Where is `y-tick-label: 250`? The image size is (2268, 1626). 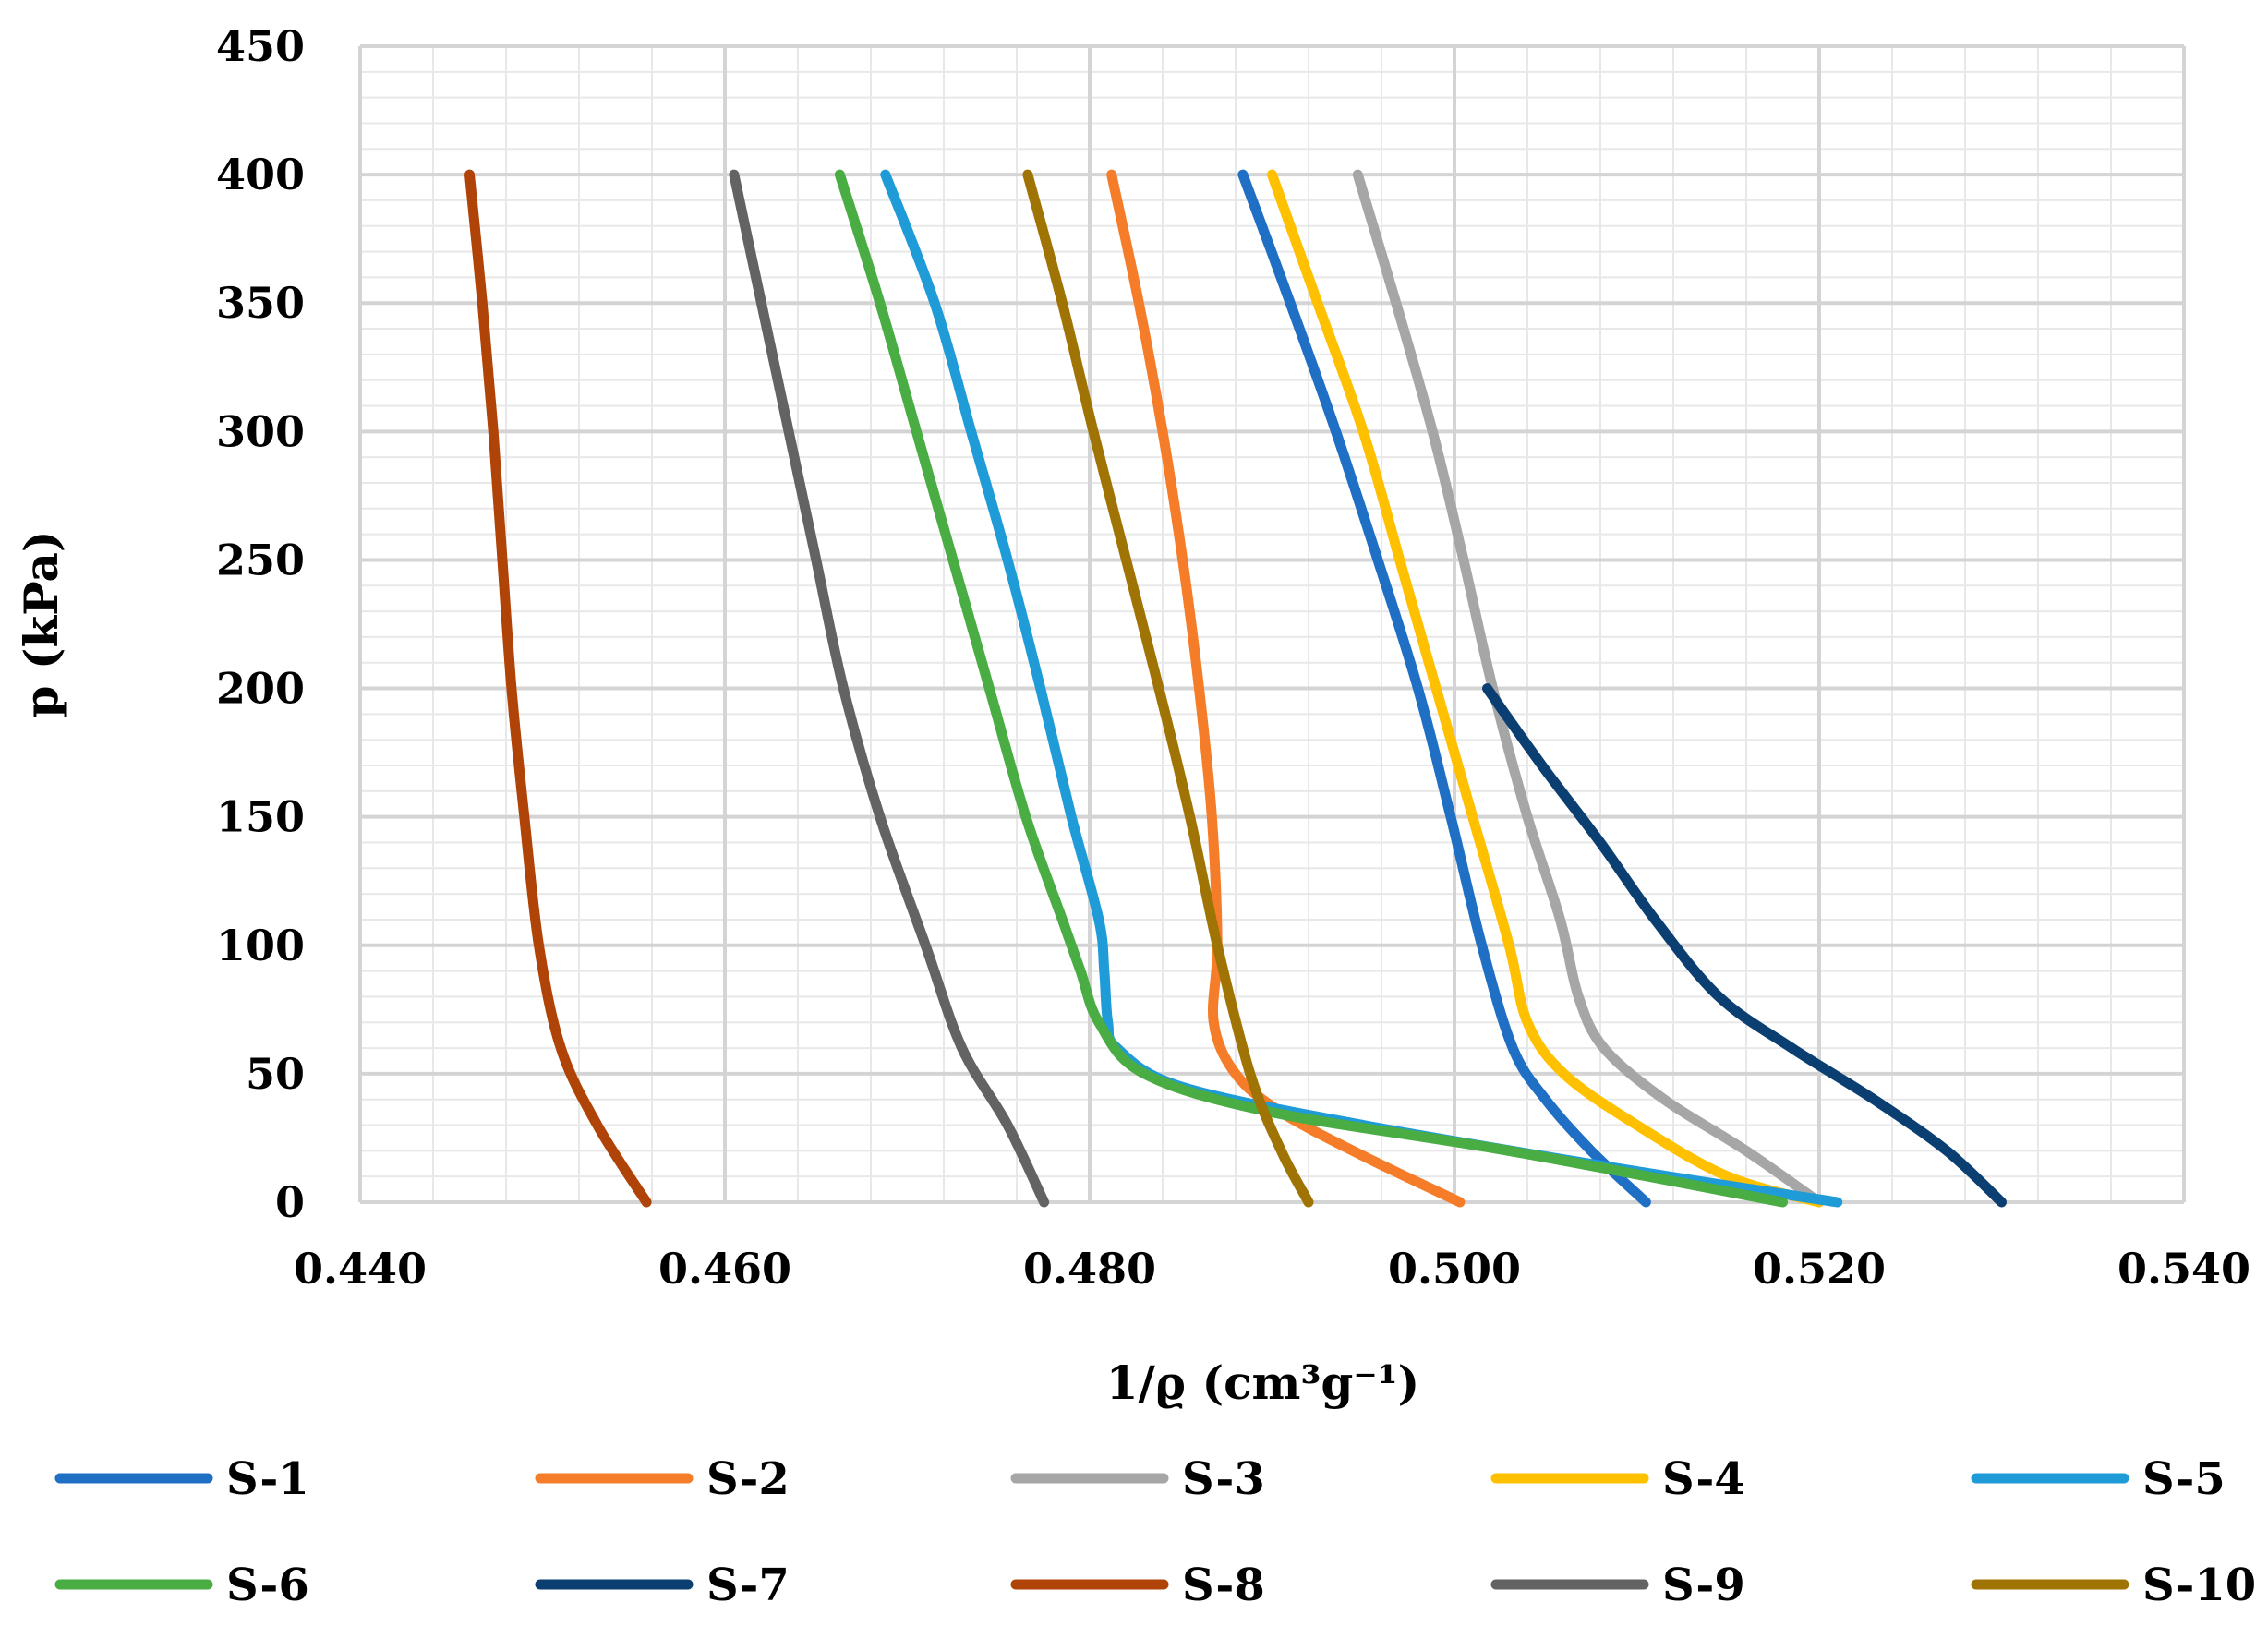
y-tick-label: 250 is located at coordinates (260, 560).